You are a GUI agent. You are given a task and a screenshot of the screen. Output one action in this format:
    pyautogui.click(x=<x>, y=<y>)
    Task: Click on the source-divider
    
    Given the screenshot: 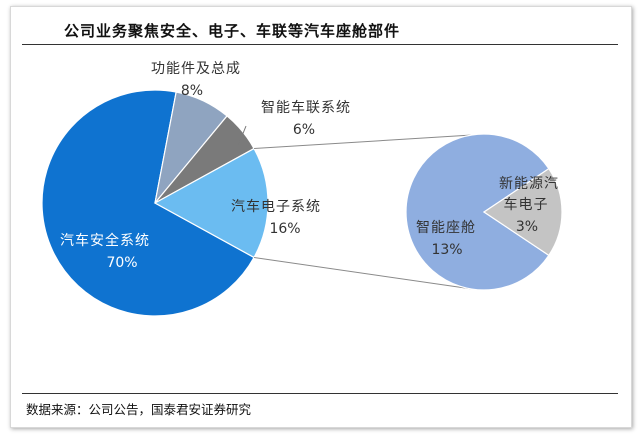 What is the action you would take?
    pyautogui.click(x=320, y=393)
    